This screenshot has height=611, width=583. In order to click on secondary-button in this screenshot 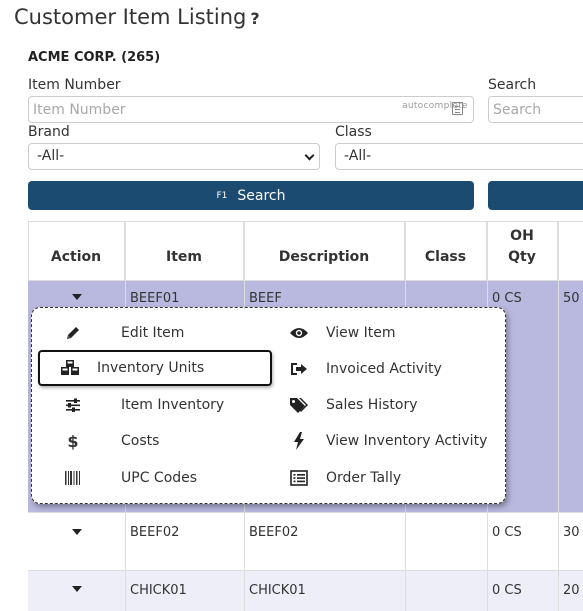, I will do `click(535, 195)`.